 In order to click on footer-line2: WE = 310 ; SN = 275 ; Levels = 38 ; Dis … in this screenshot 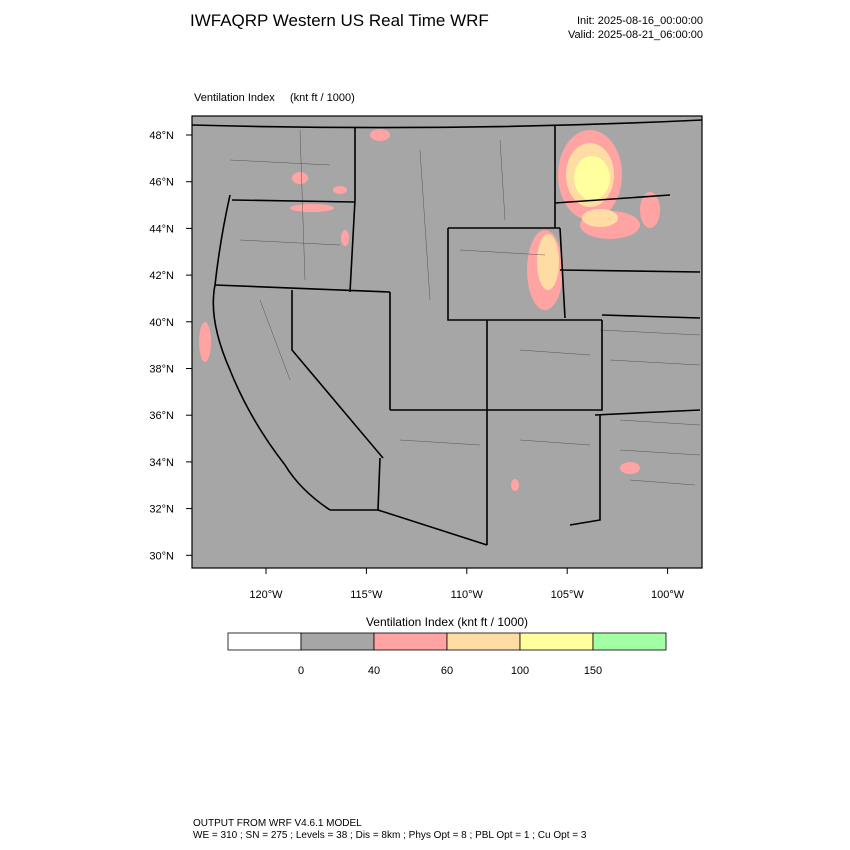, I will do `click(390, 835)`.